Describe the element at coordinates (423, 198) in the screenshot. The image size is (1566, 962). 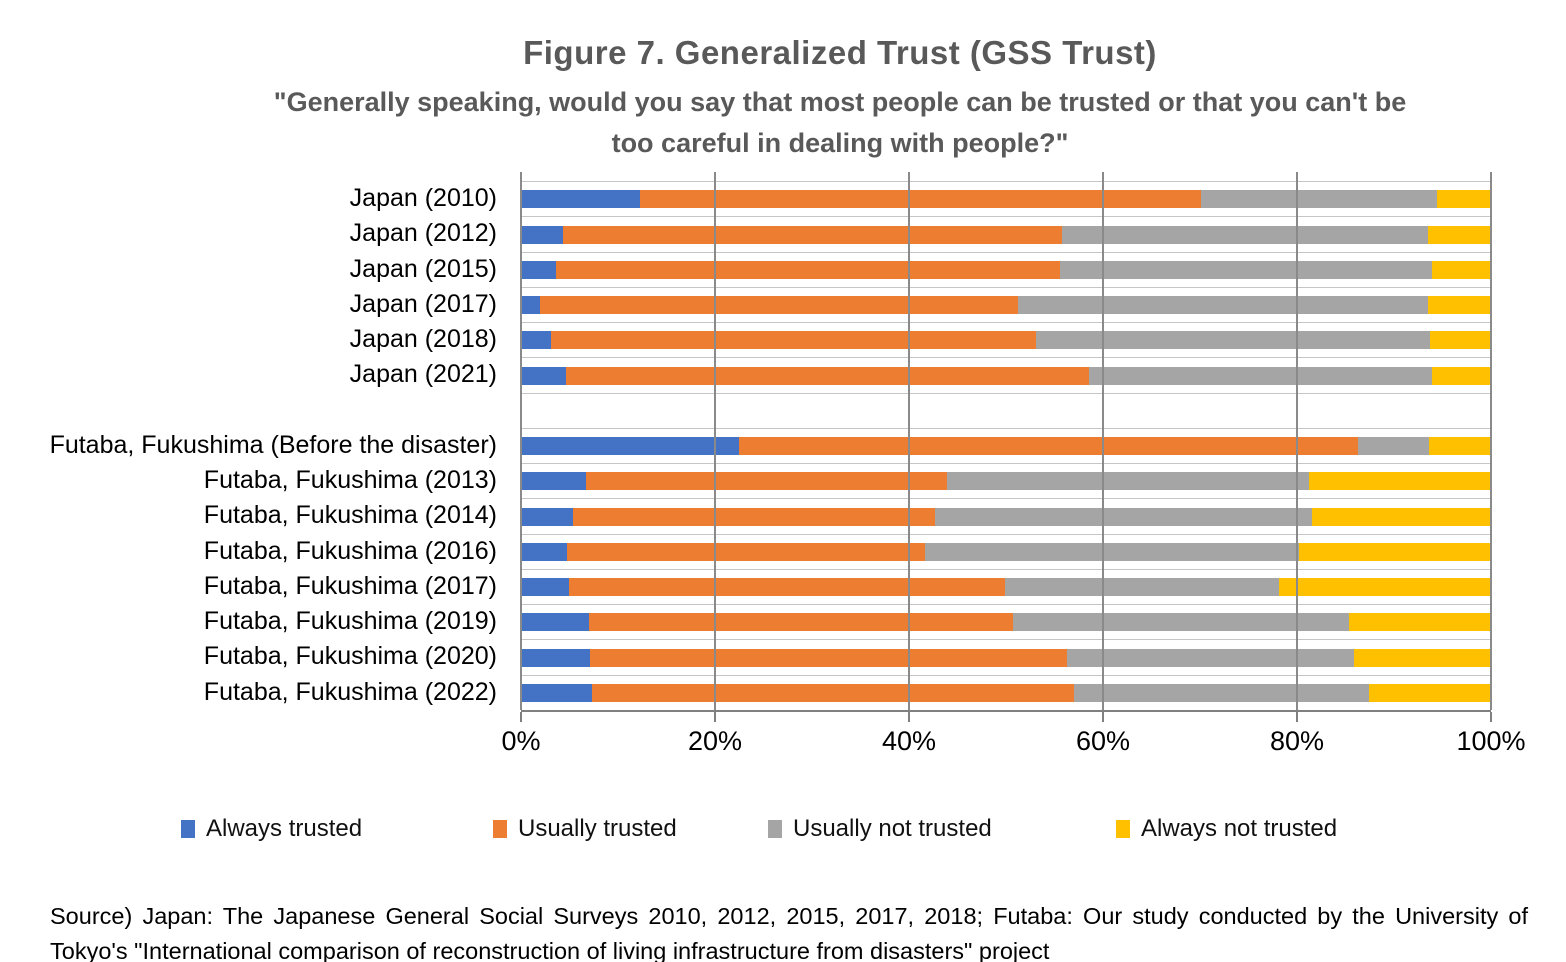
I see `category-label: Japan (2010)` at that location.